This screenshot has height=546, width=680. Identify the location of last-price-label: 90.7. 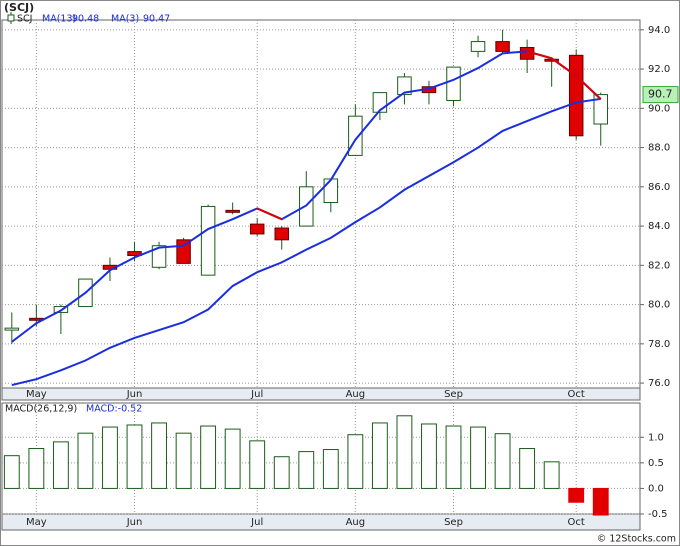
(660, 94).